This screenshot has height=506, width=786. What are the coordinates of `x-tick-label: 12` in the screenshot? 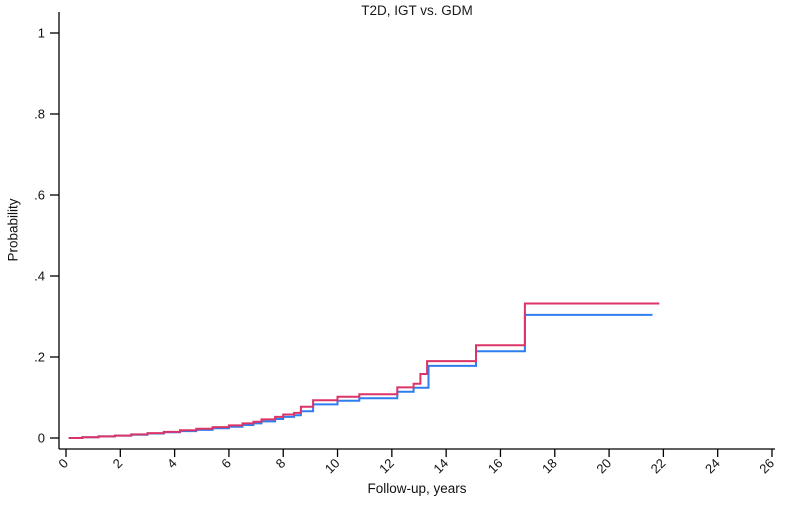 It's located at (386, 466).